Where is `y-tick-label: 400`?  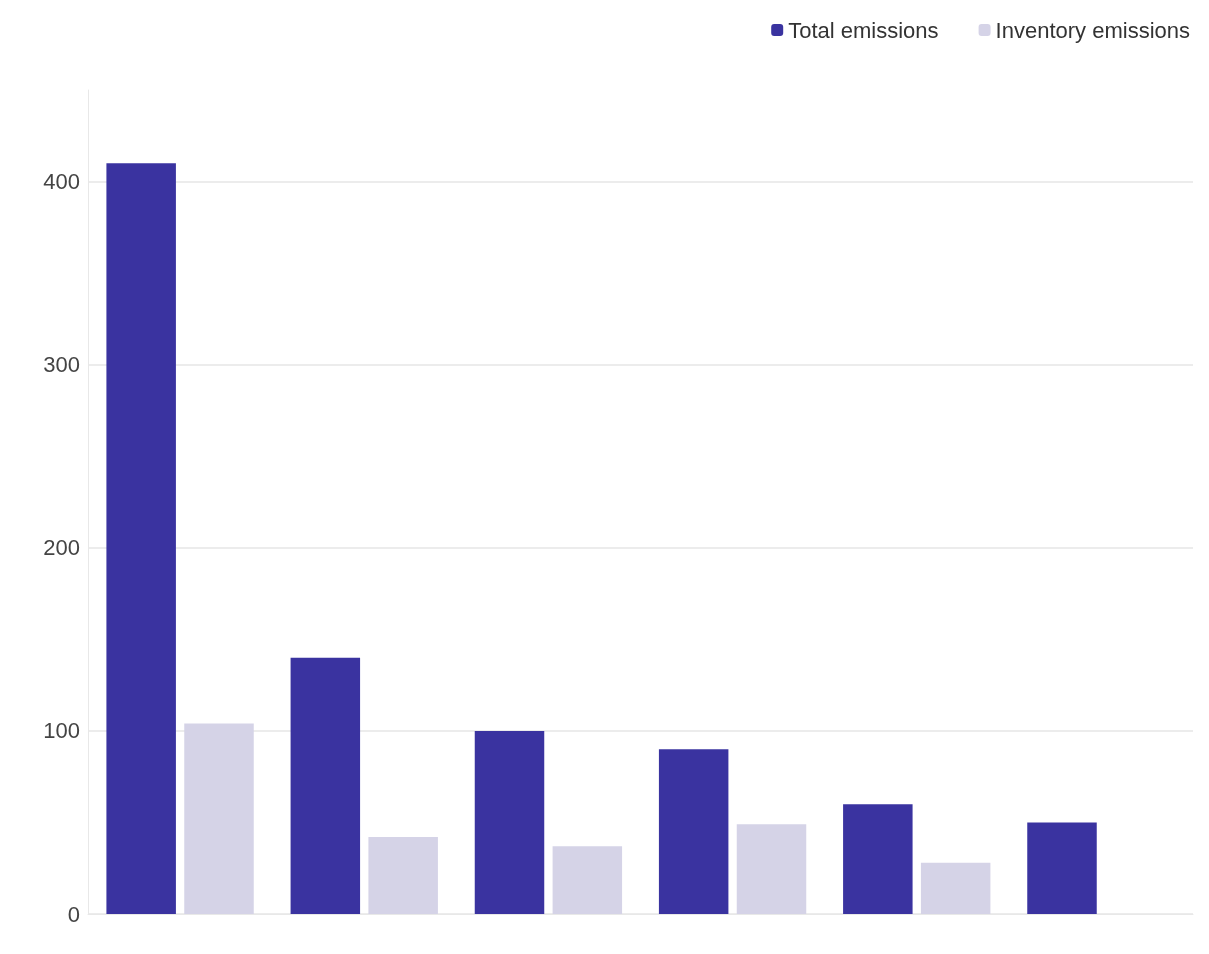 y-tick-label: 400 is located at coordinates (61, 182).